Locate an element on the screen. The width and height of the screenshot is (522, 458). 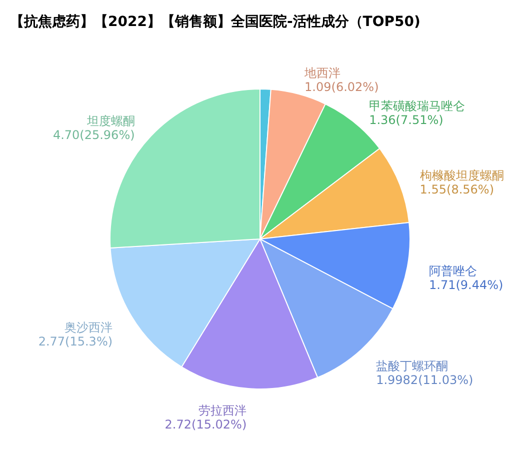
slice-label: 阿普唑仑 is located at coordinates (453, 271).